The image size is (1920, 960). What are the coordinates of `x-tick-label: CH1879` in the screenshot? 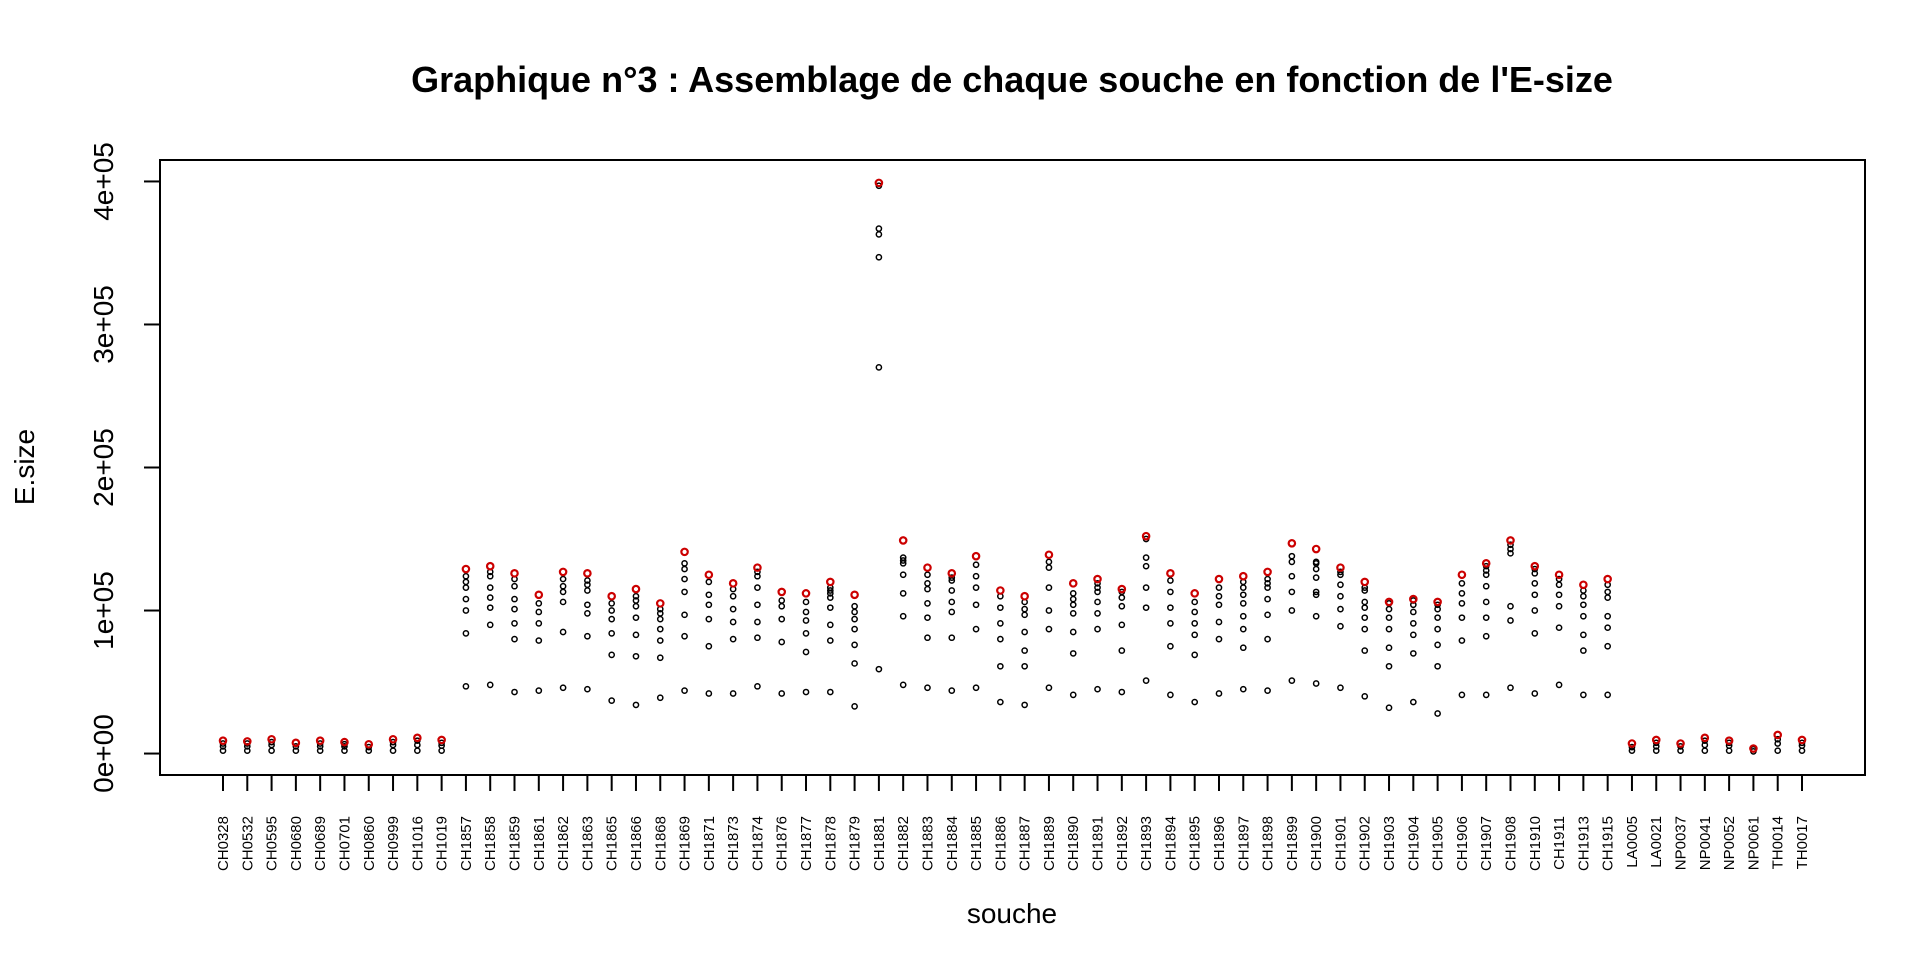 It's located at (855, 843).